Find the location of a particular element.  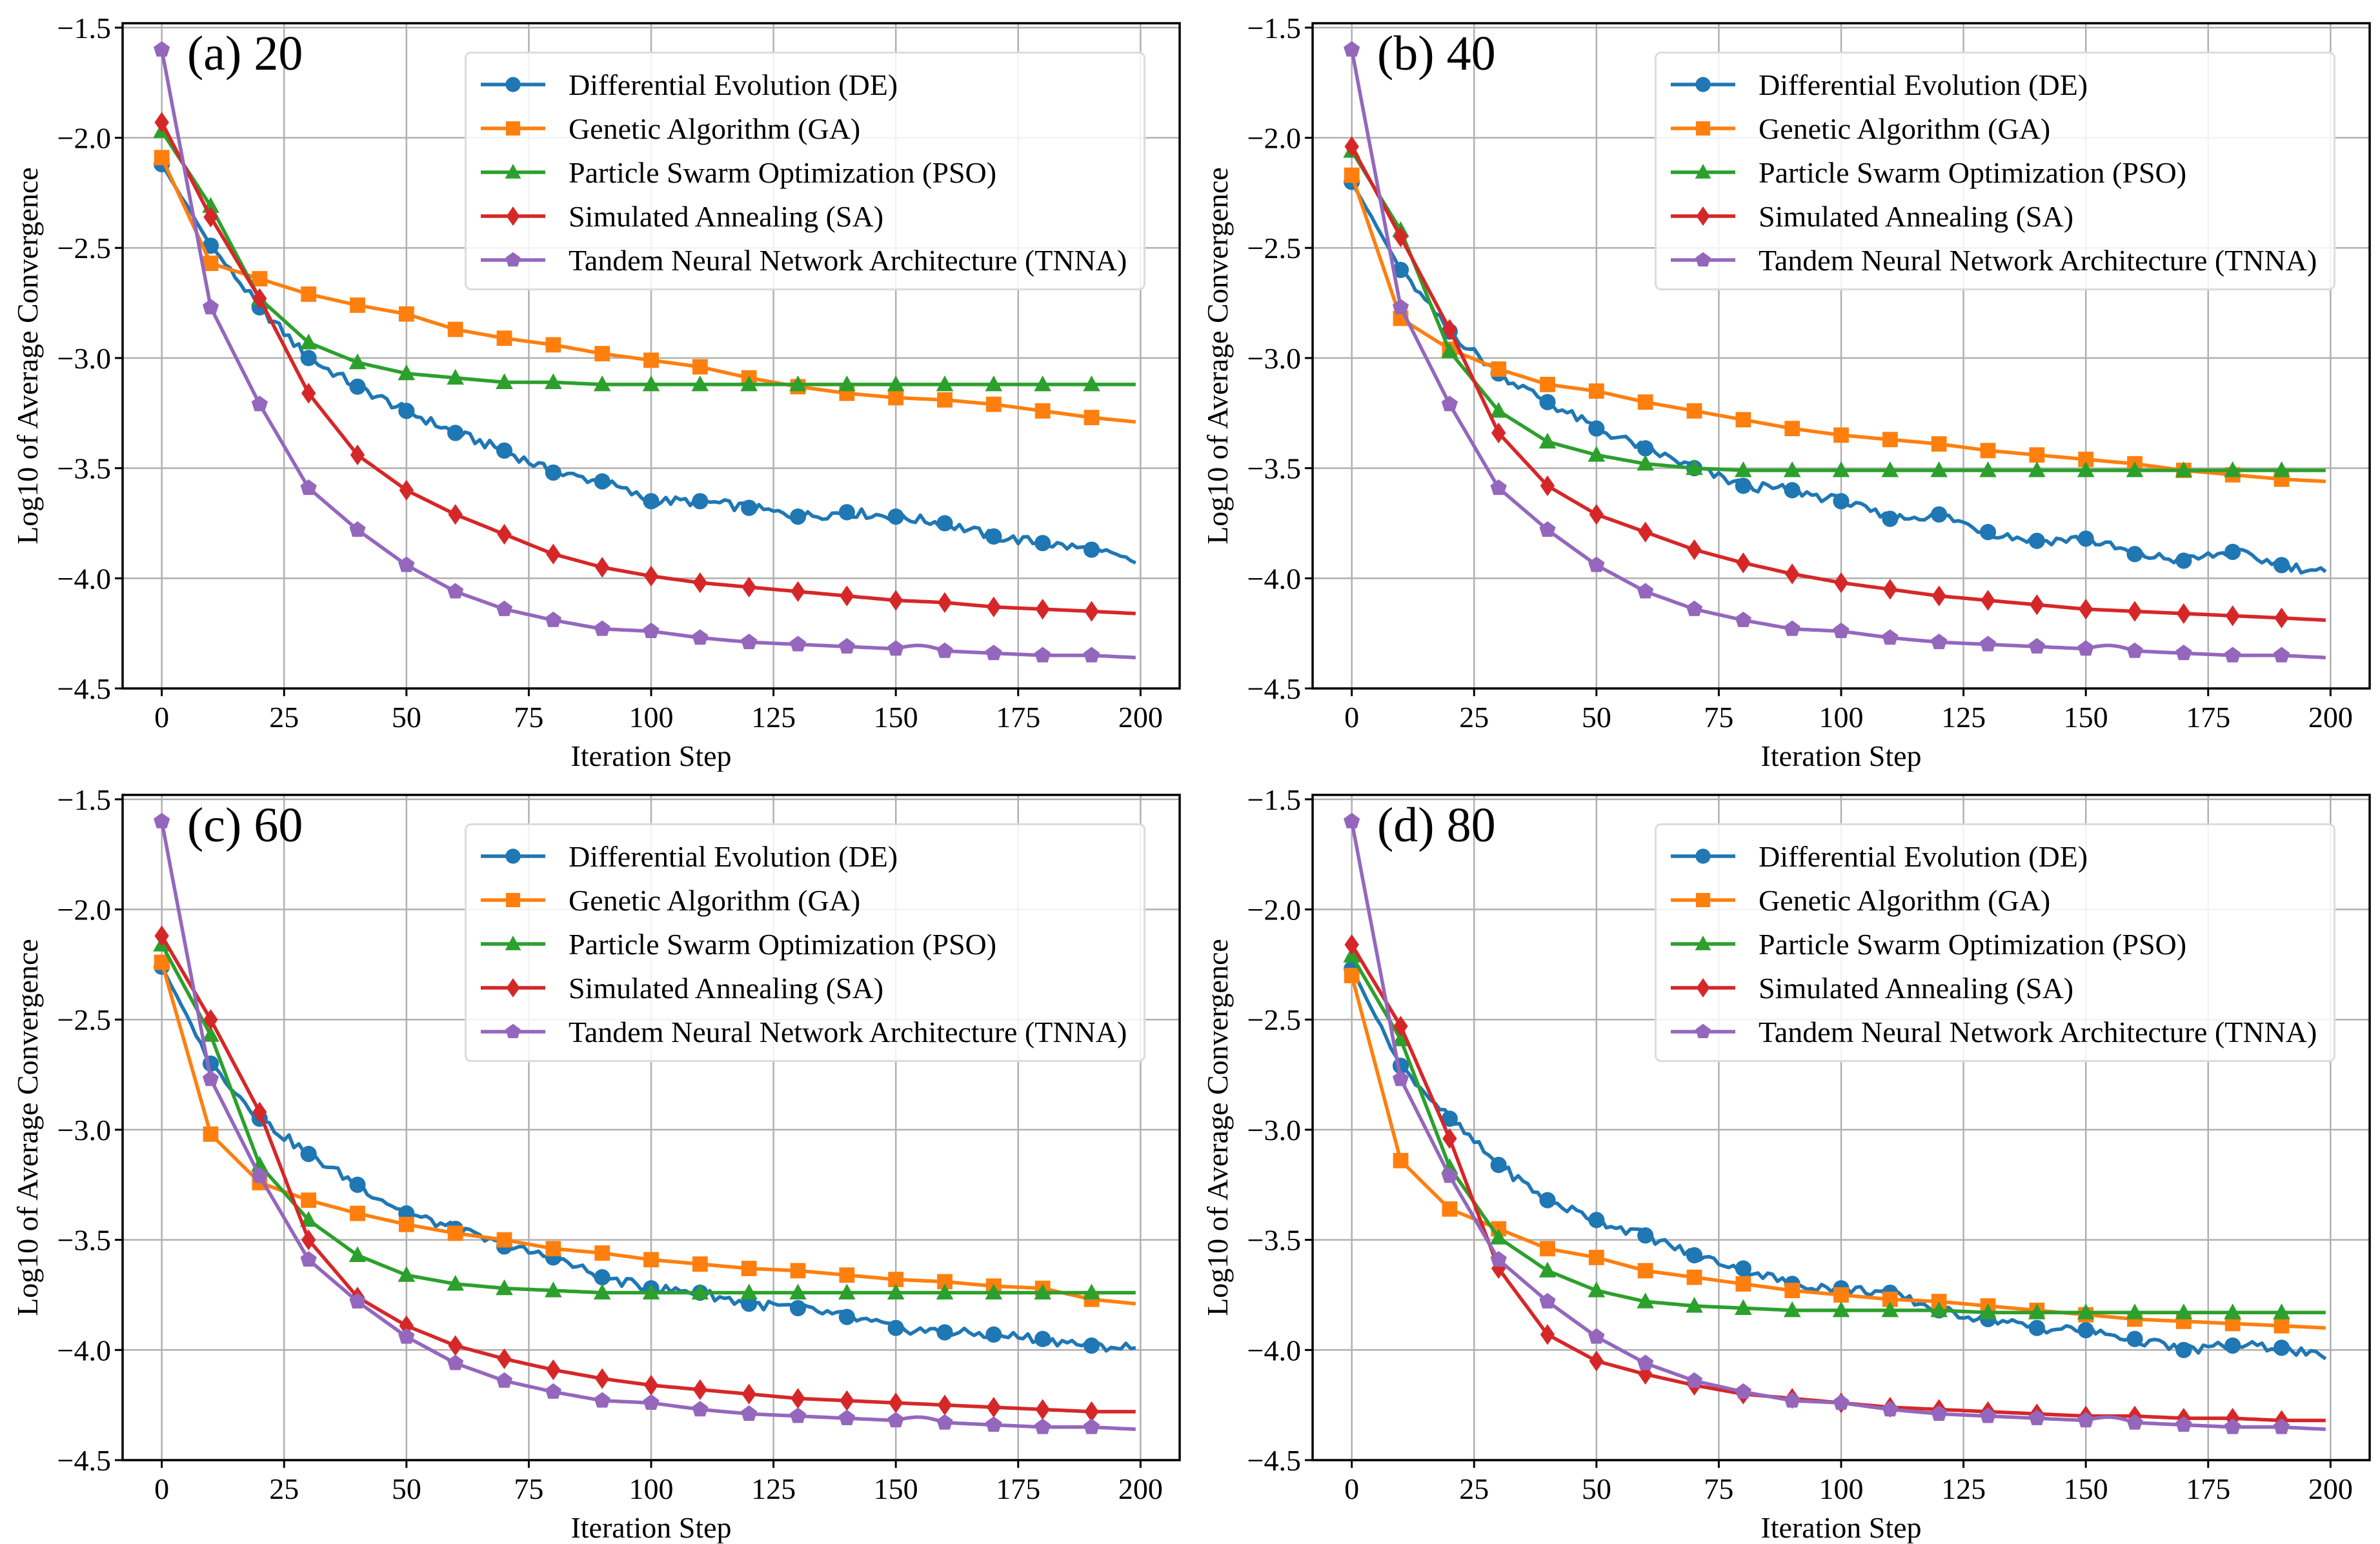

legend-marker-tnna is located at coordinates (1703, 1030).